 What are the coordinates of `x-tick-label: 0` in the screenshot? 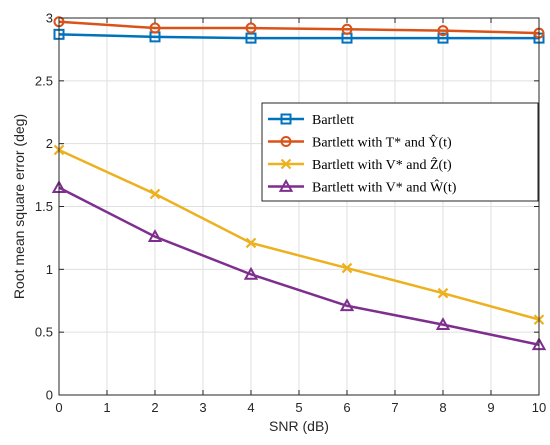 It's located at (58, 407).